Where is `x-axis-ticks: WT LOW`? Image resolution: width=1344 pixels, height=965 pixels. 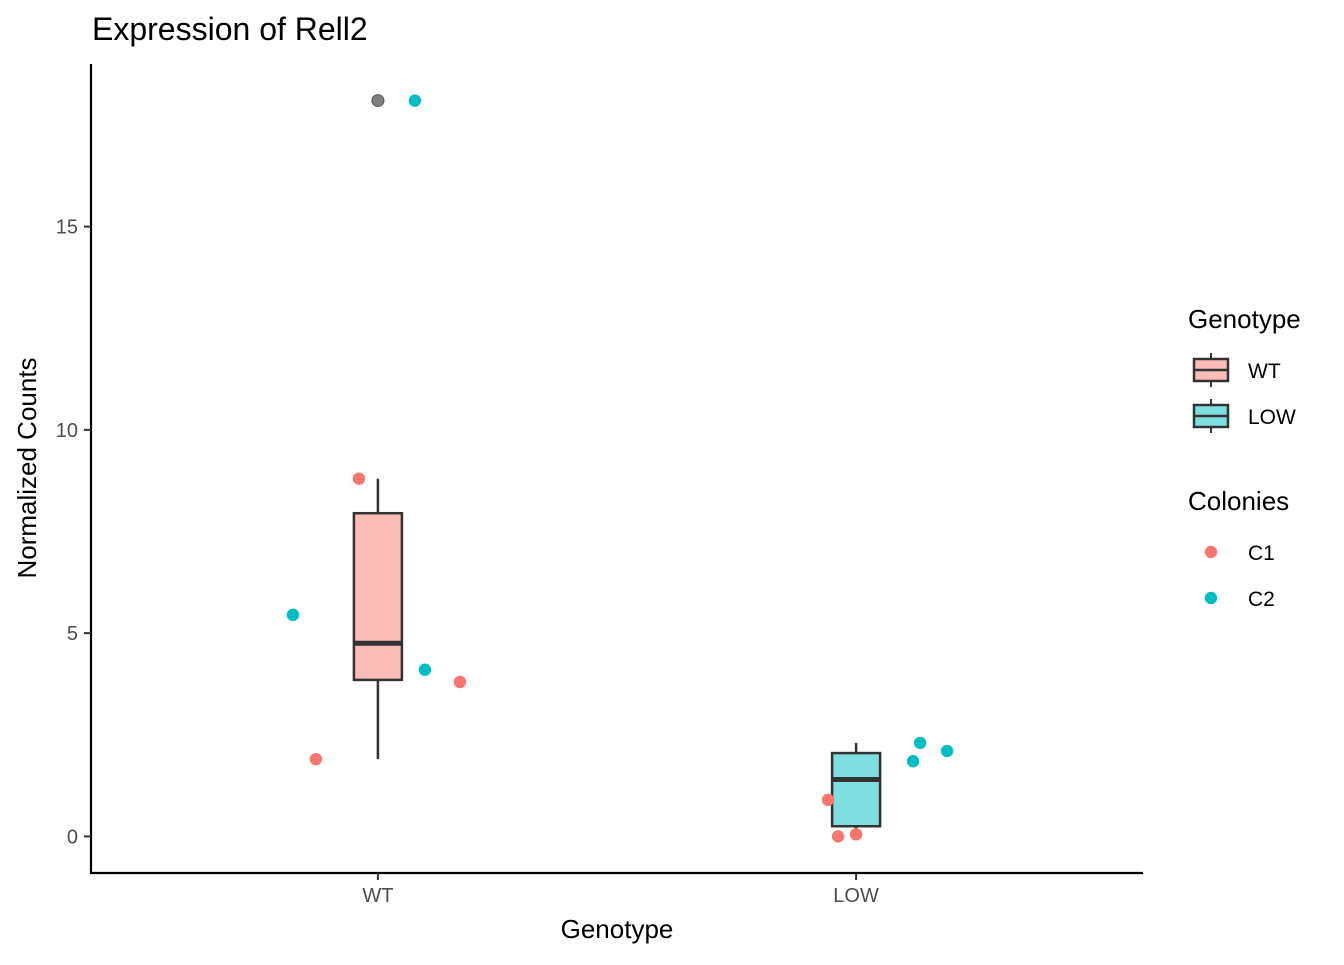
x-axis-ticks: WT LOW is located at coordinates (620, 890).